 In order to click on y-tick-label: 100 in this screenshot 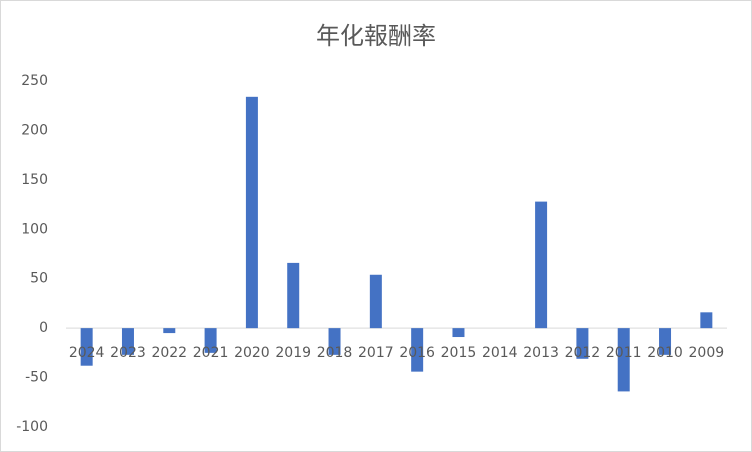, I will do `click(34, 229)`.